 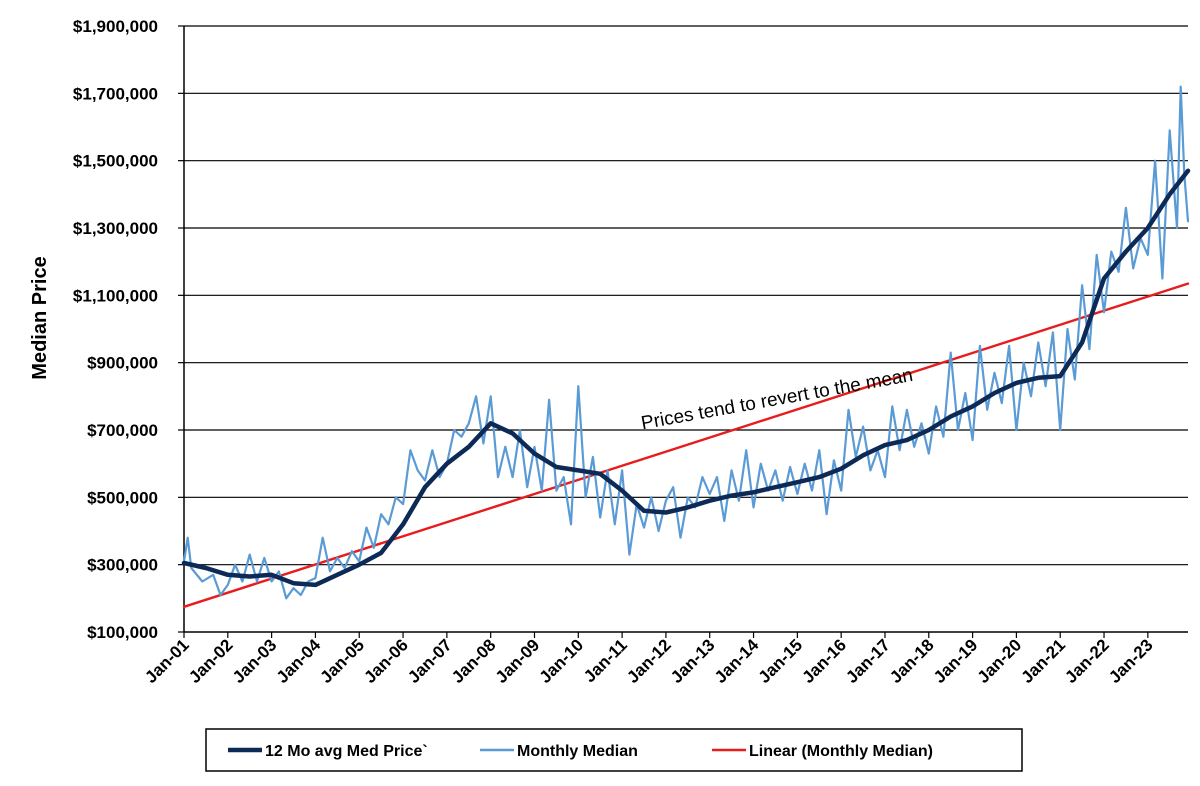 What do you see at coordinates (115, 161) in the screenshot?
I see `y-tick-label: $1,500,000` at bounding box center [115, 161].